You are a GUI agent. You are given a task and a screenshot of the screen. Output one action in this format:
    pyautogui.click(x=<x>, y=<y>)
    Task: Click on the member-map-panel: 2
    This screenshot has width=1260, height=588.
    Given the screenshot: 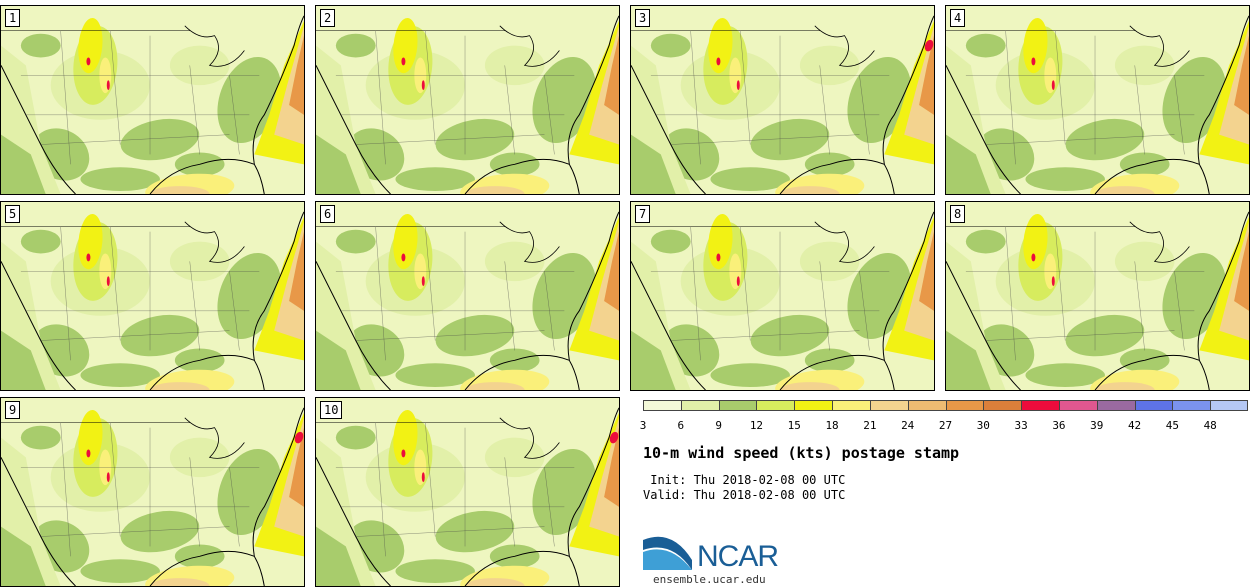 What is the action you would take?
    pyautogui.click(x=467, y=100)
    